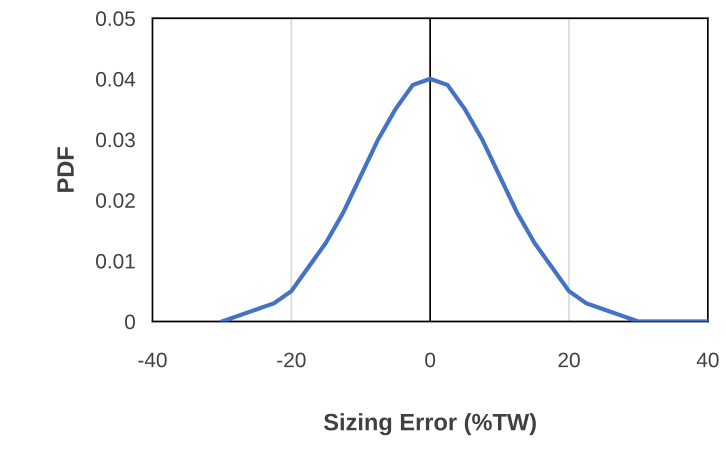 The height and width of the screenshot is (456, 726). What do you see at coordinates (291, 360) in the screenshot?
I see `x-tick-label: -20` at bounding box center [291, 360].